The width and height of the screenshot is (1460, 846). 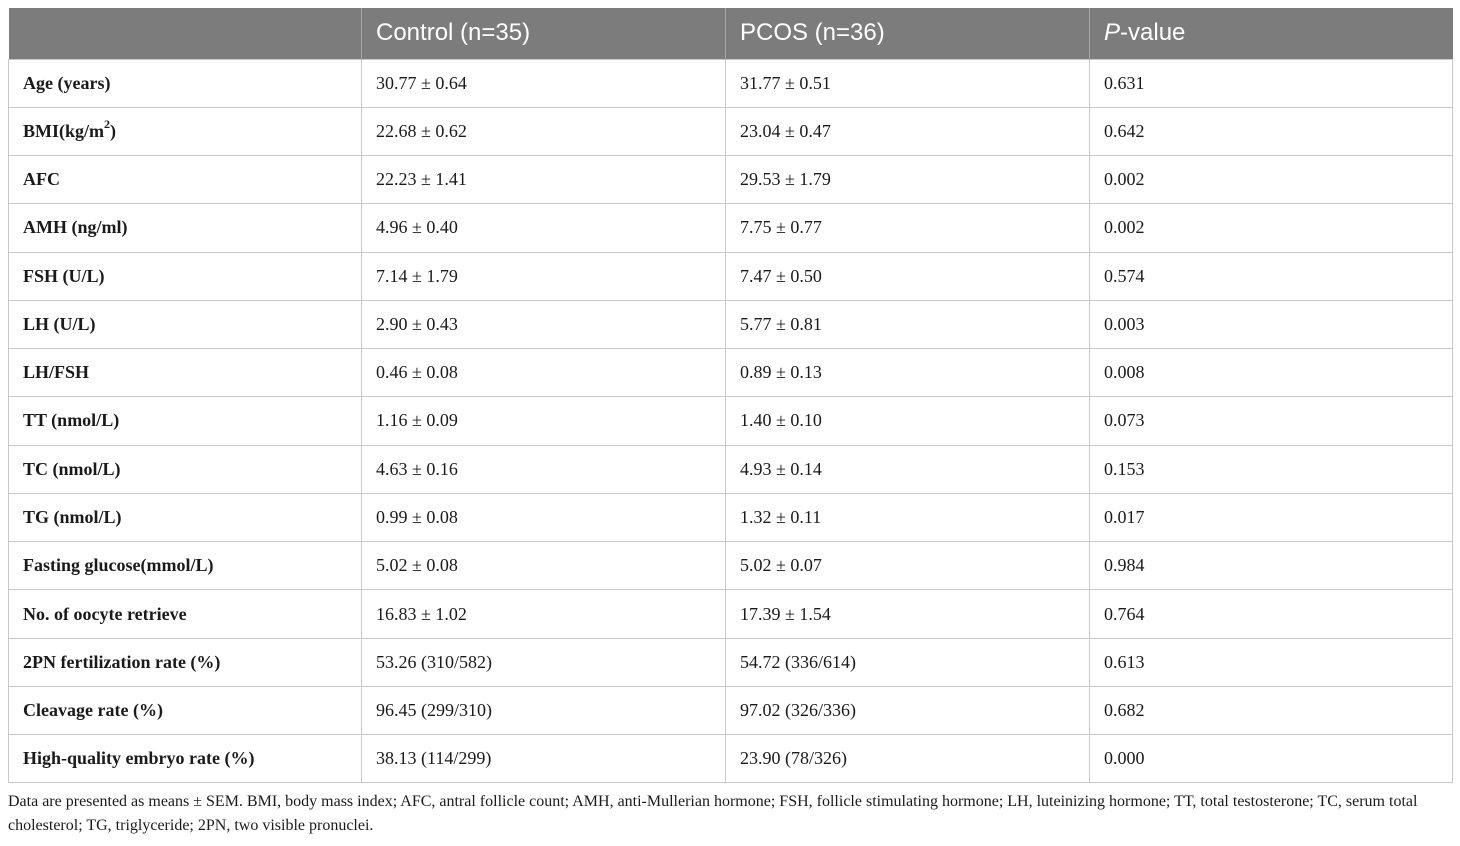 What do you see at coordinates (185, 710) in the screenshot?
I see `row-label: Cleavage rate (%)` at bounding box center [185, 710].